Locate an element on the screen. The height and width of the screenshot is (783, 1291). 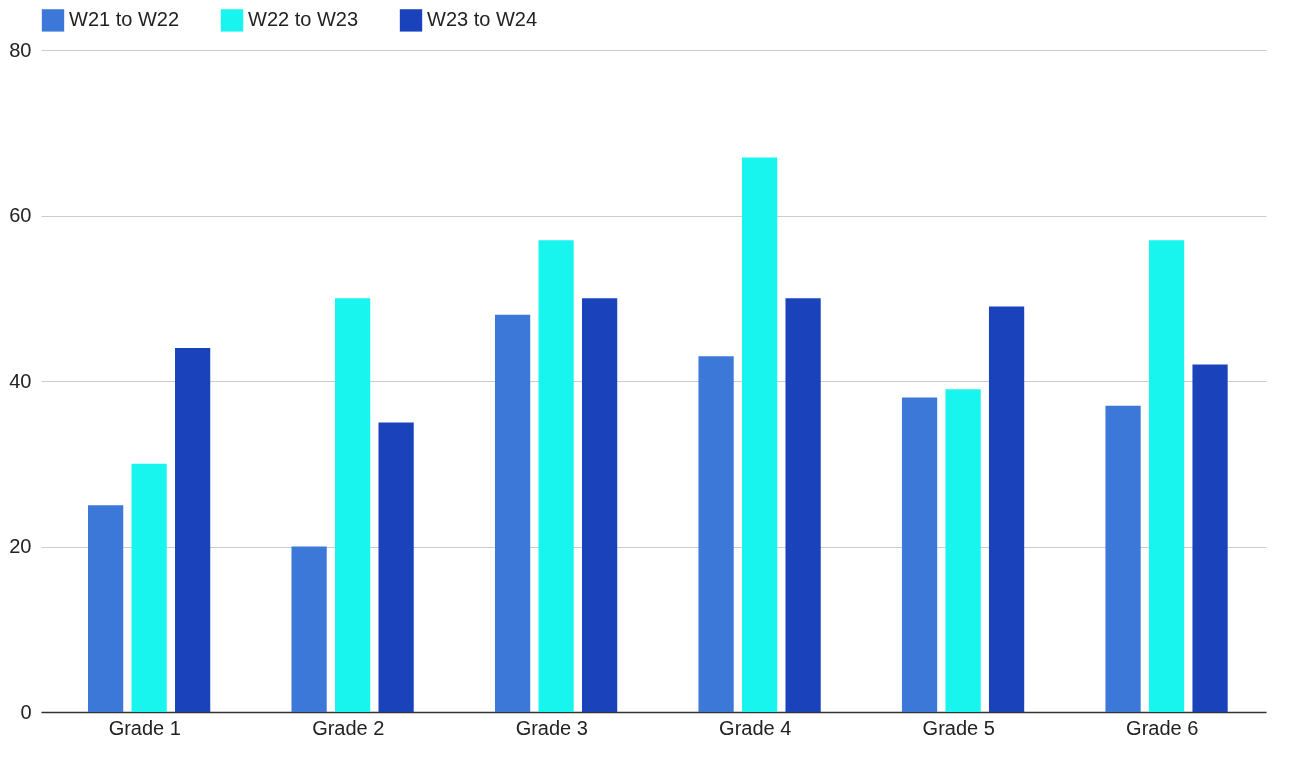
x-tick-label: Grade 2 is located at coordinates (348, 727).